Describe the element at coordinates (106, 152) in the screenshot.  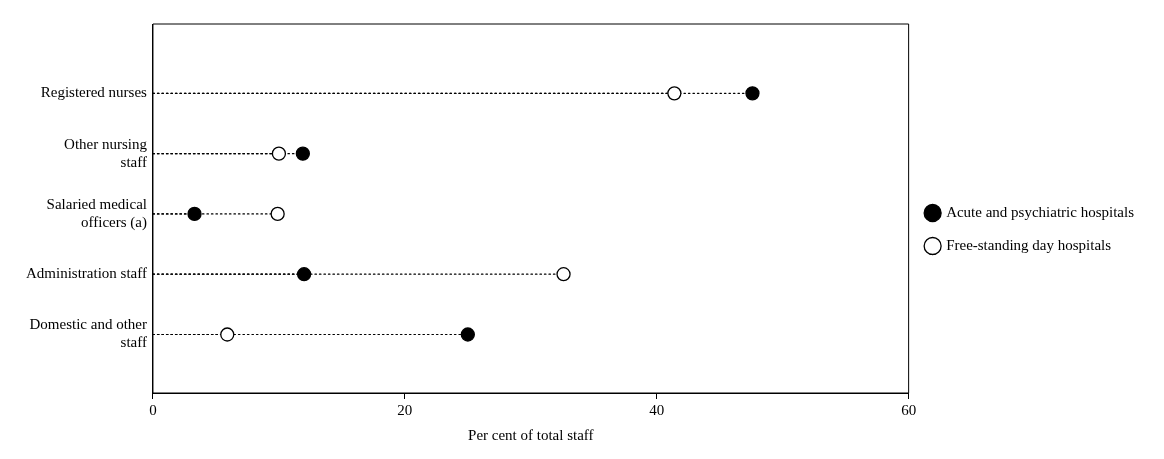
I see `y-tick-label: Other nursing staff` at that location.